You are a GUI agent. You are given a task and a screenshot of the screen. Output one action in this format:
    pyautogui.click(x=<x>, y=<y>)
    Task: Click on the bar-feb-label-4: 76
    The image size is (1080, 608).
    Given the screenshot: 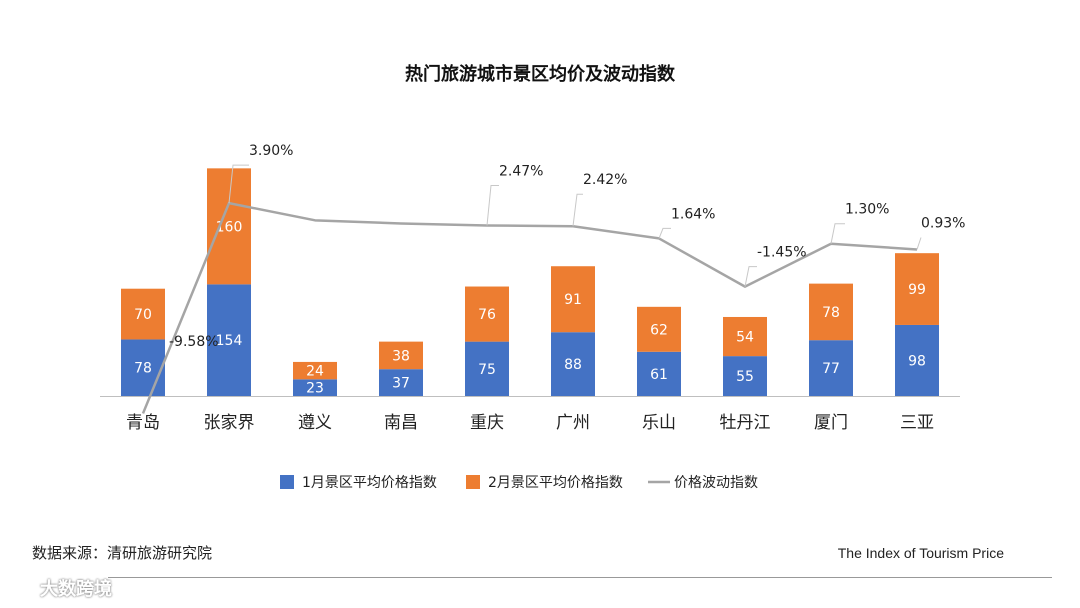 What is the action you would take?
    pyautogui.click(x=487, y=315)
    